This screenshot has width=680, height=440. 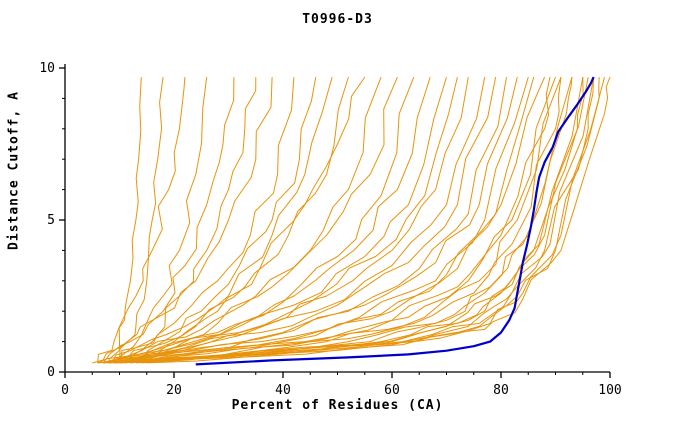 What do you see at coordinates (609, 390) in the screenshot?
I see `x-tick-label: 100` at bounding box center [609, 390].